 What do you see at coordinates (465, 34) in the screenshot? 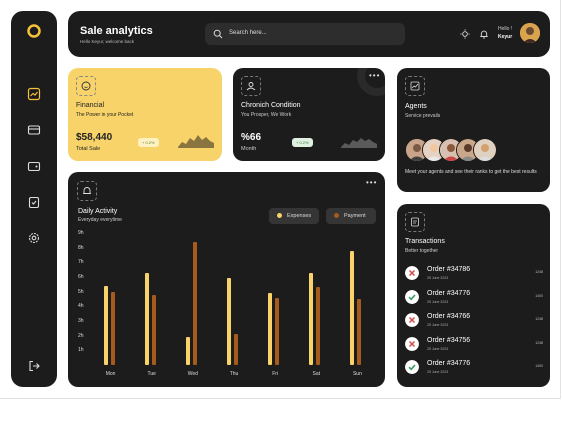
I see `sun-icon` at bounding box center [465, 34].